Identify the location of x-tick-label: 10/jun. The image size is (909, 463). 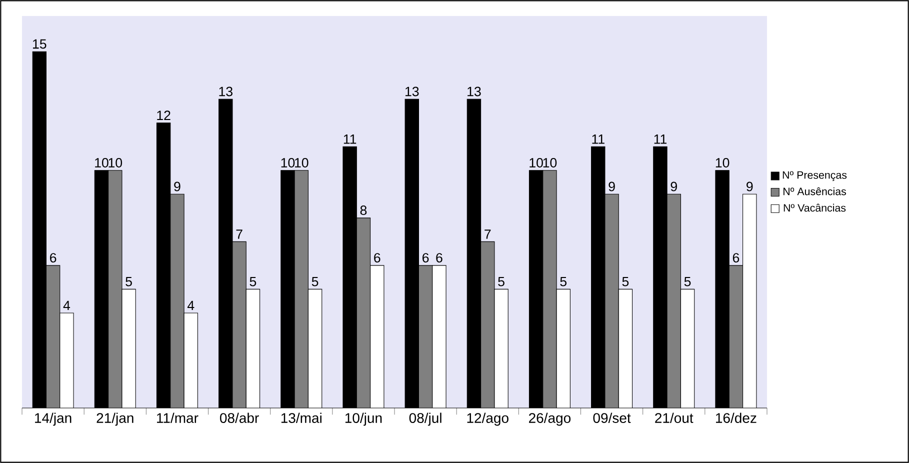
(363, 419).